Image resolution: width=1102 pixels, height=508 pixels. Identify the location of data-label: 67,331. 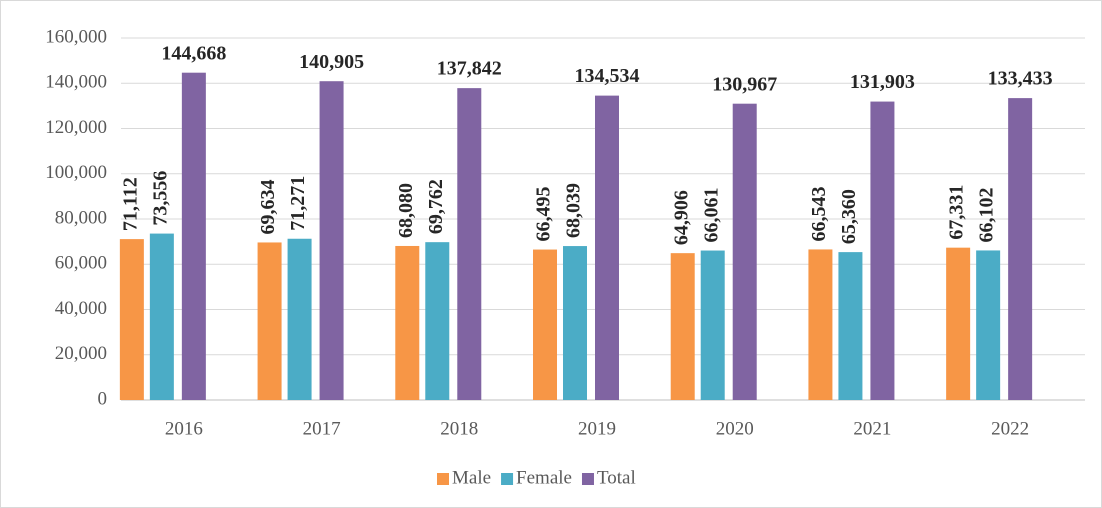
(957, 212).